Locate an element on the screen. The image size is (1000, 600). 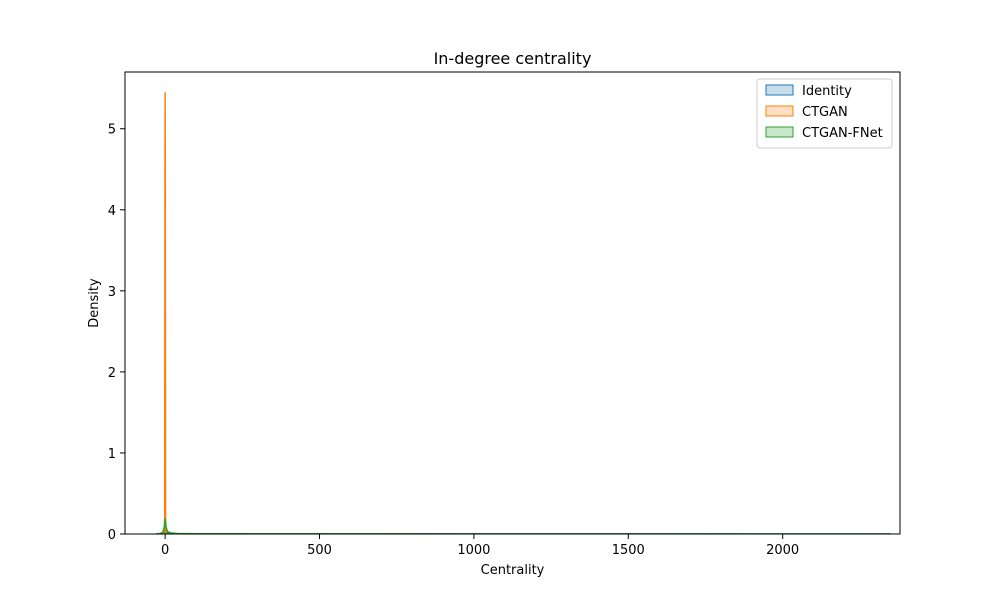
ctgan-fnet-area is located at coordinates (524, 526).